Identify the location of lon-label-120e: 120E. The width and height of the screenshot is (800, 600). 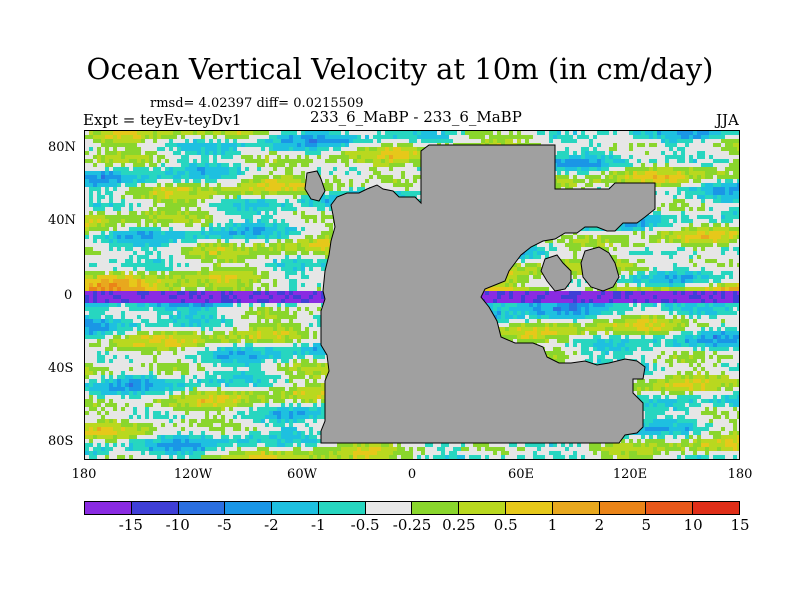
(630, 474).